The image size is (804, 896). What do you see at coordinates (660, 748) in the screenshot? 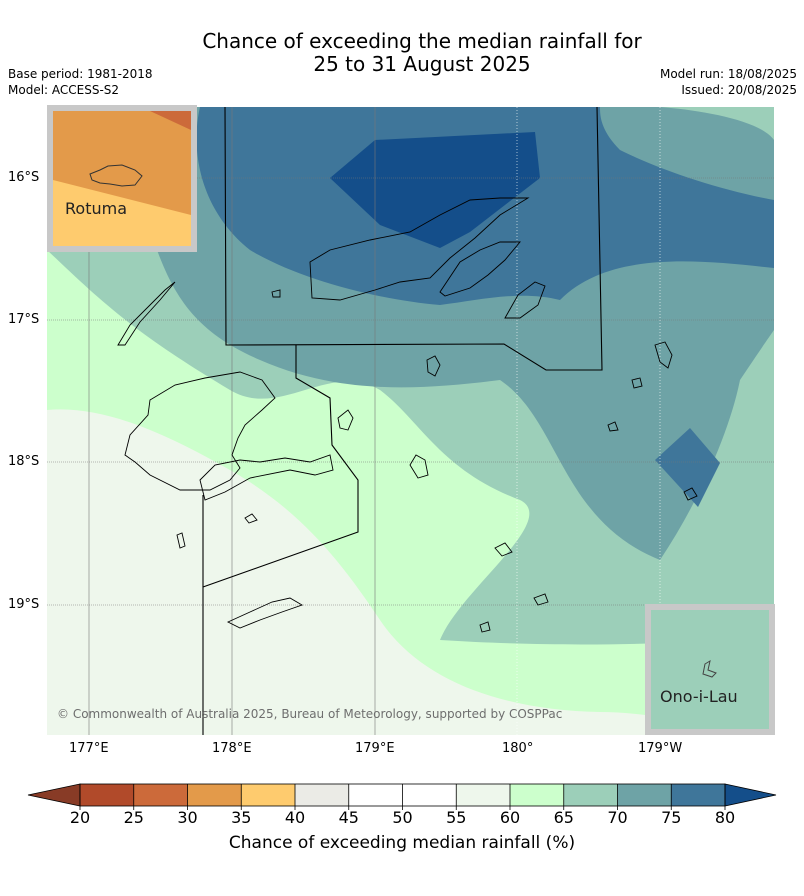
I see `lon-label-179w: 179°W` at bounding box center [660, 748].